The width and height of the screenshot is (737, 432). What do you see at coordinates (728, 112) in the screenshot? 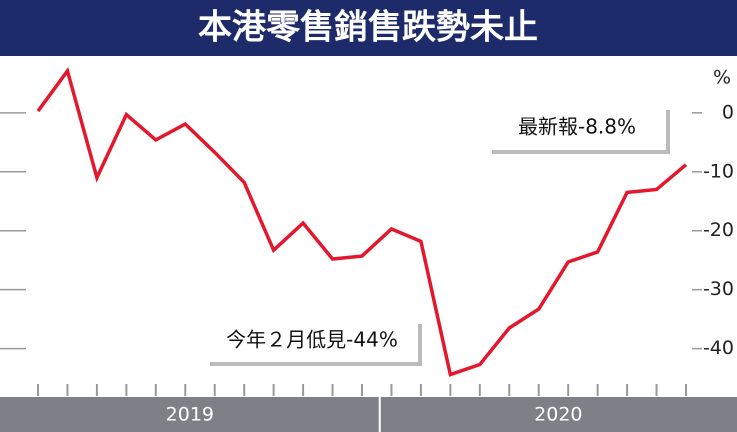
I see `y-tick-label: 0` at bounding box center [728, 112].